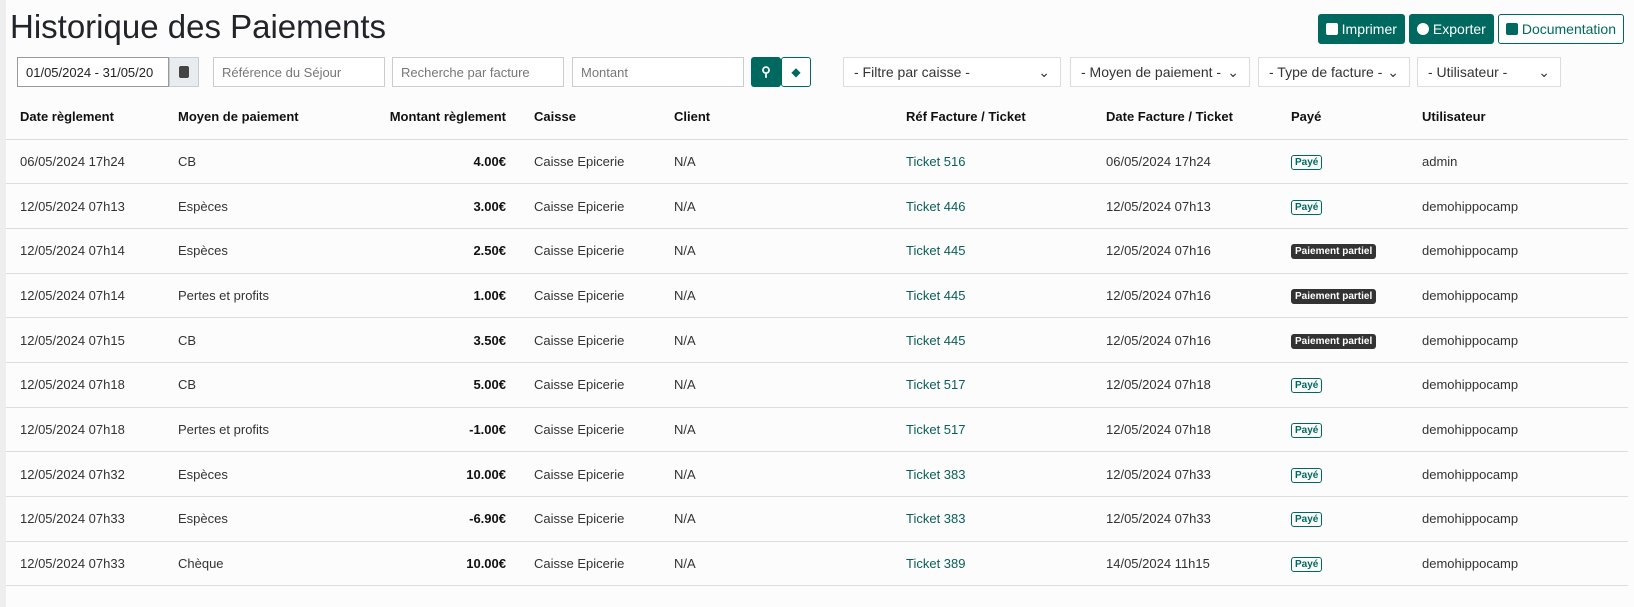  I want to click on documentation-button: Documentation, so click(1560, 29).